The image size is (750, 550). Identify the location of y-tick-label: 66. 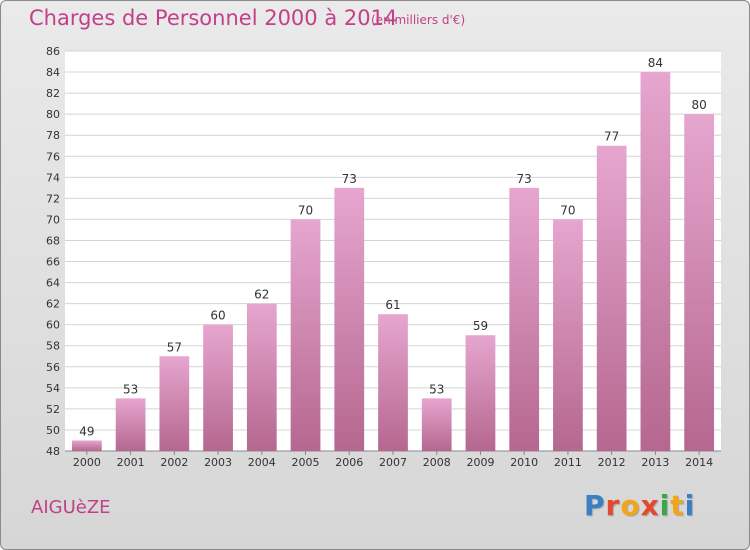
(53, 262).